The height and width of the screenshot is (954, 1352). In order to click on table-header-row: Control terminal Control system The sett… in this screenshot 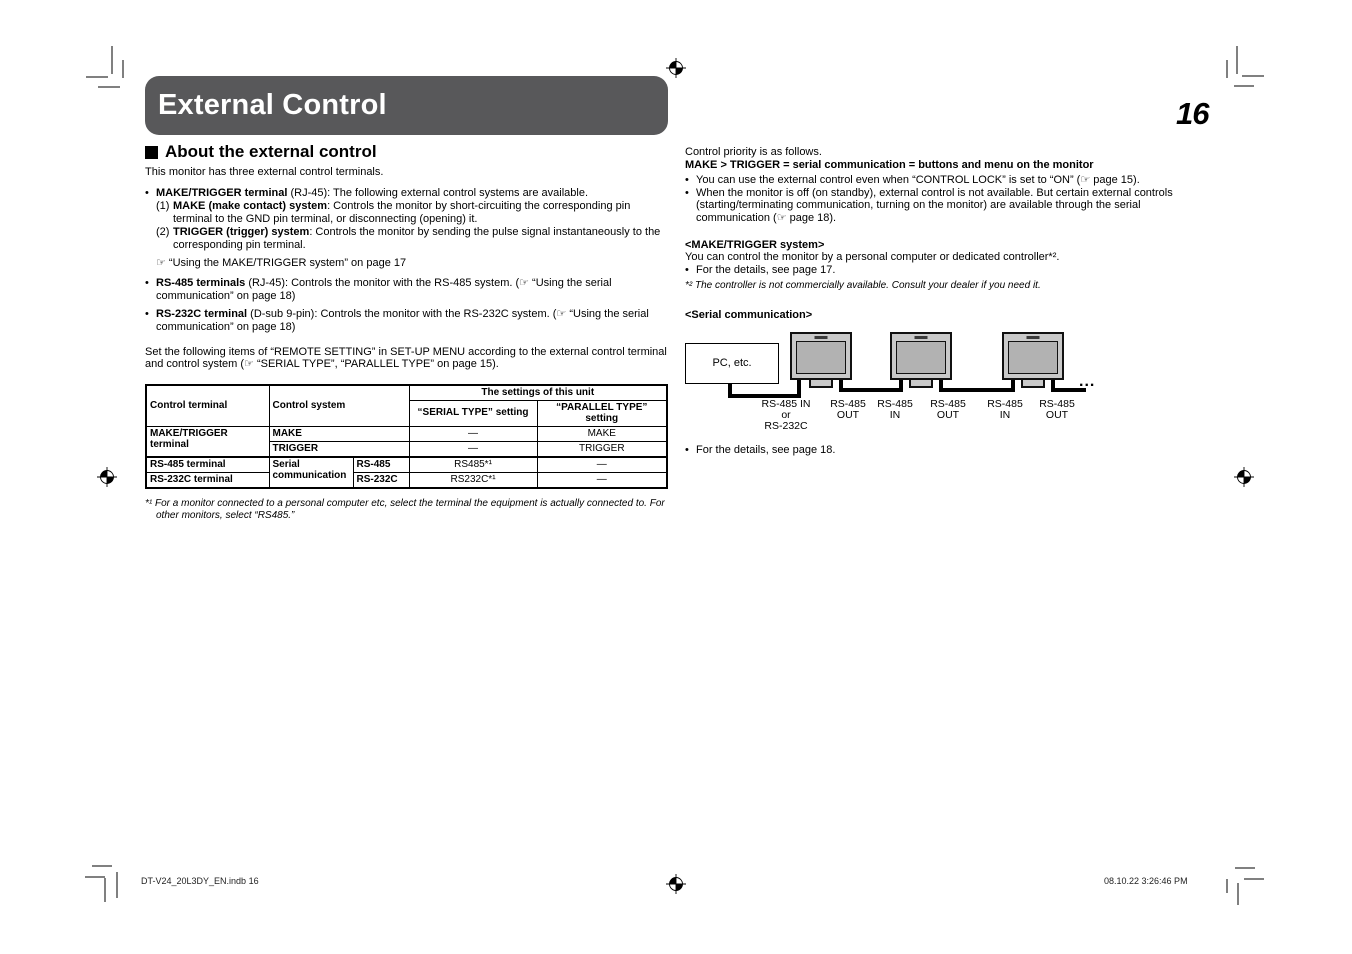, I will do `click(406, 405)`.